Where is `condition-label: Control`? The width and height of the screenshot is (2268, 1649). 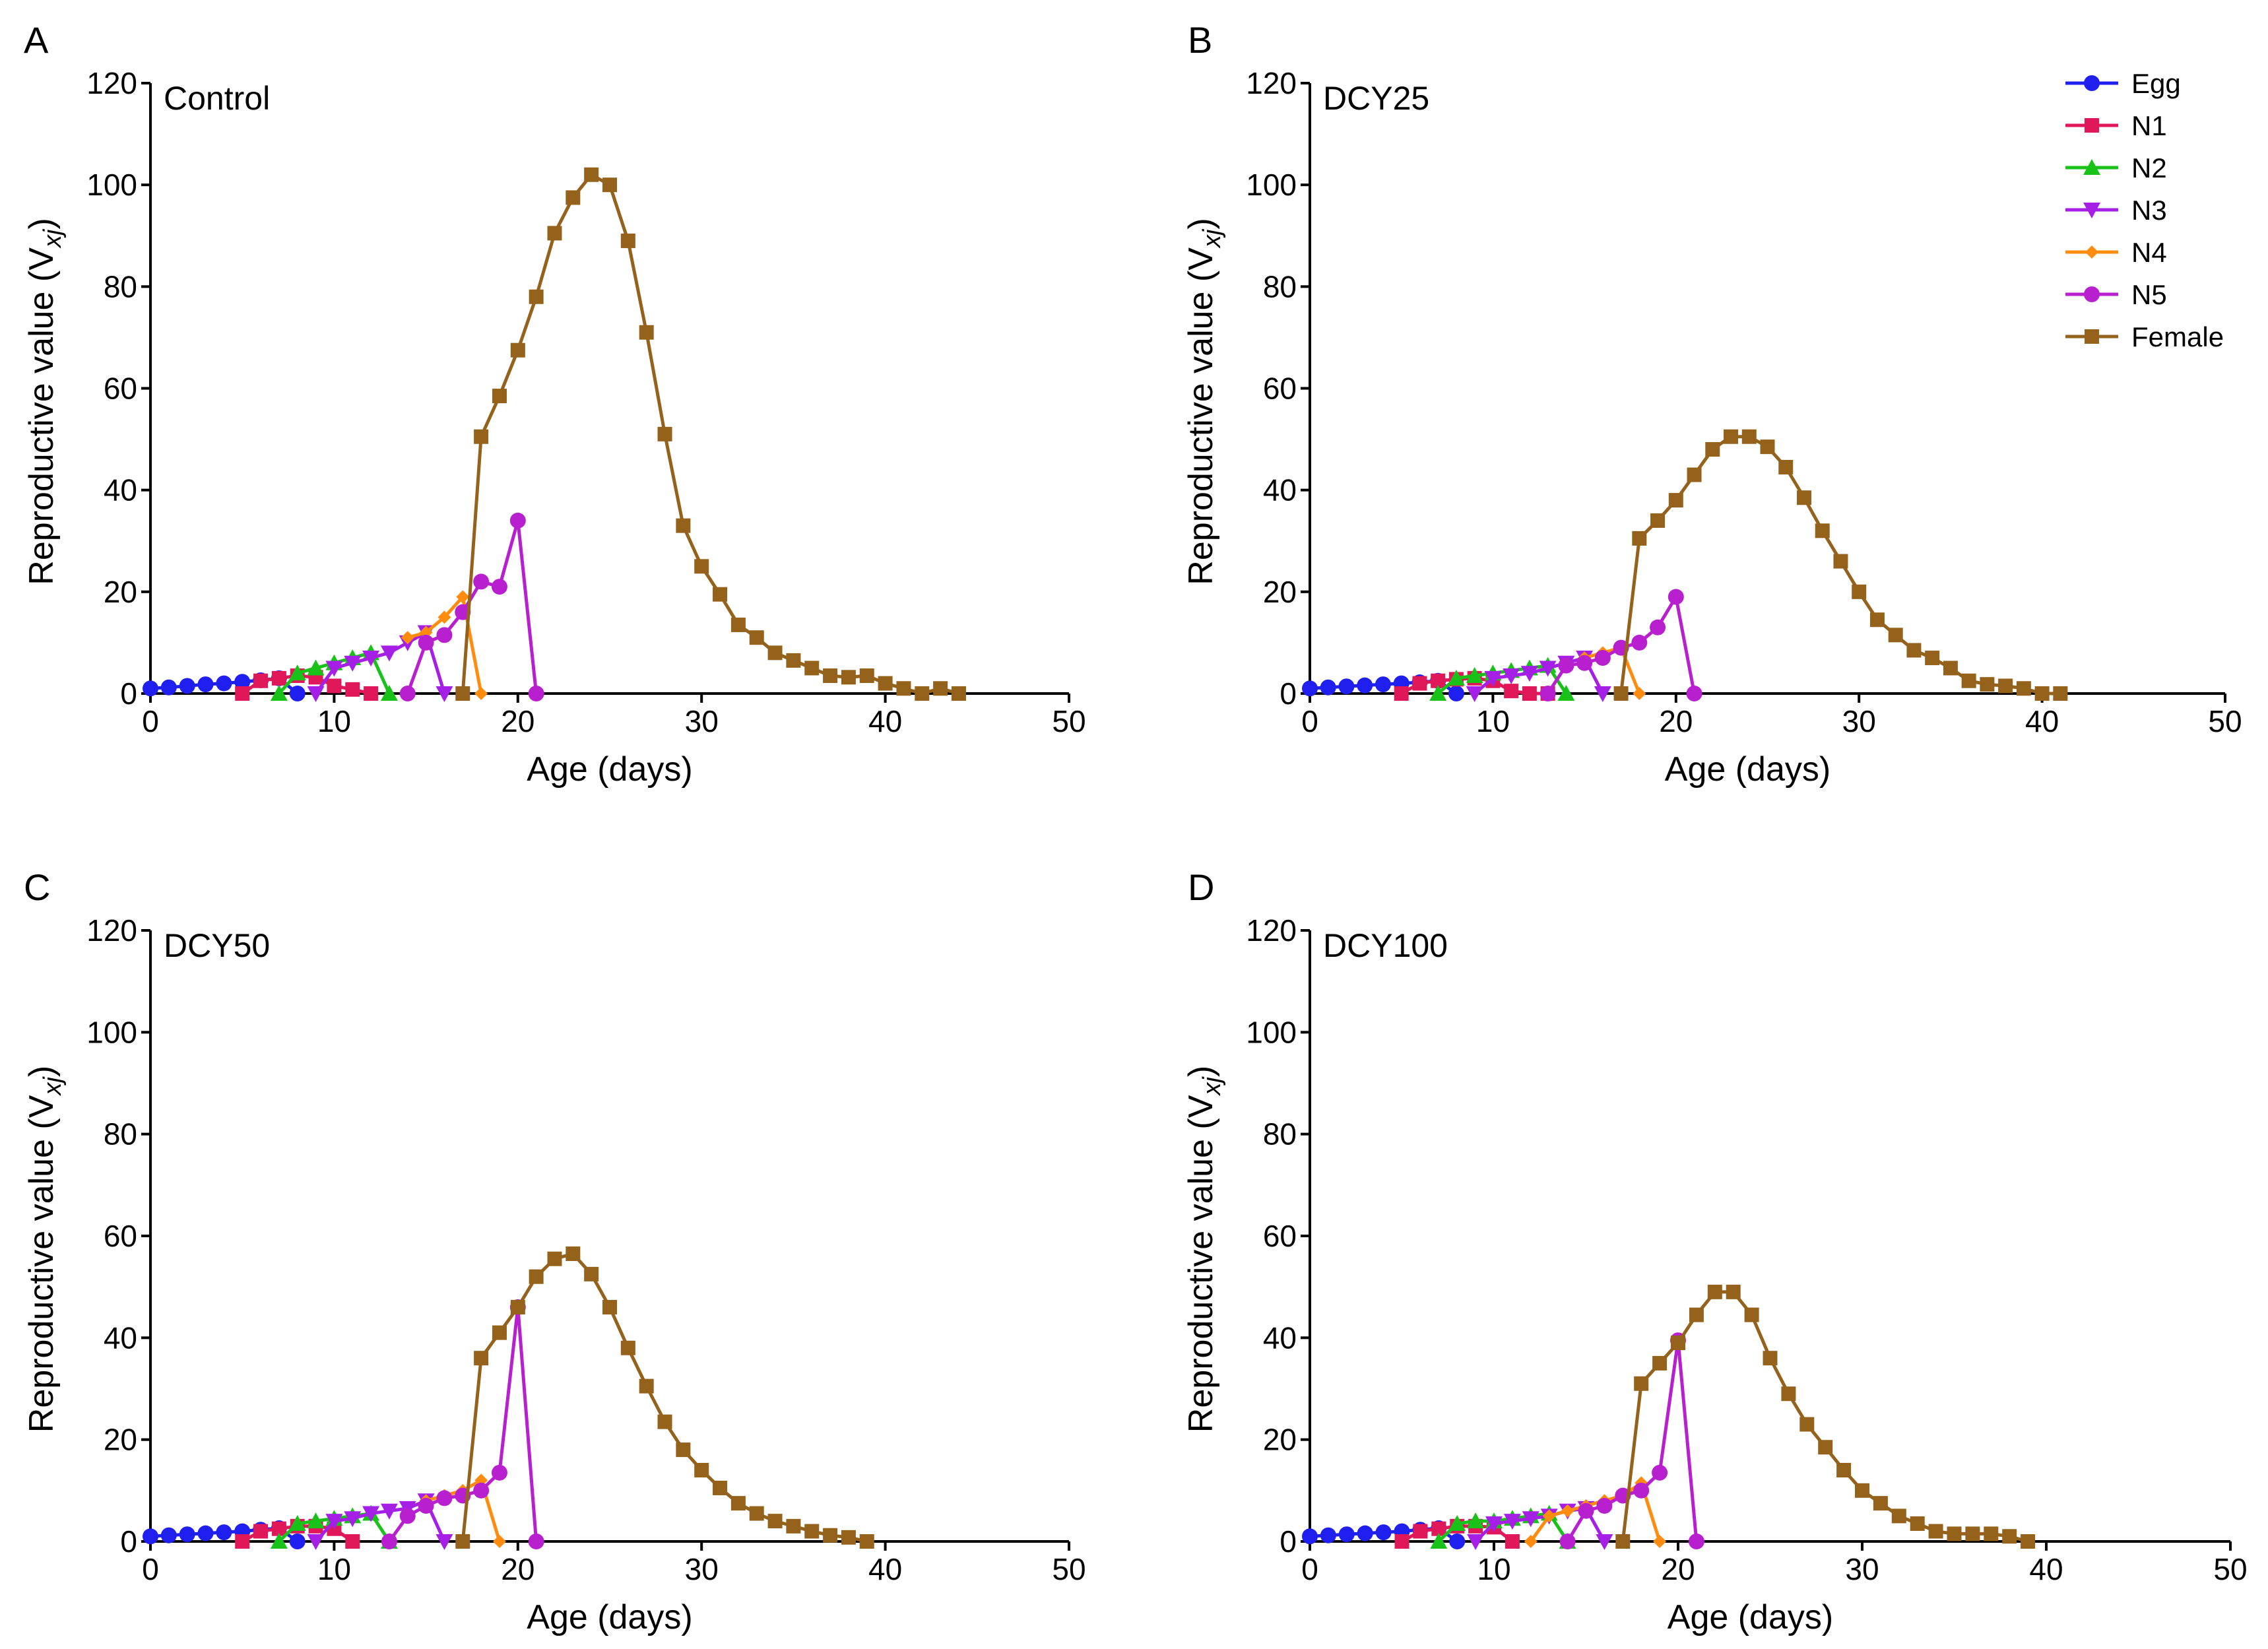
condition-label: Control is located at coordinates (217, 98).